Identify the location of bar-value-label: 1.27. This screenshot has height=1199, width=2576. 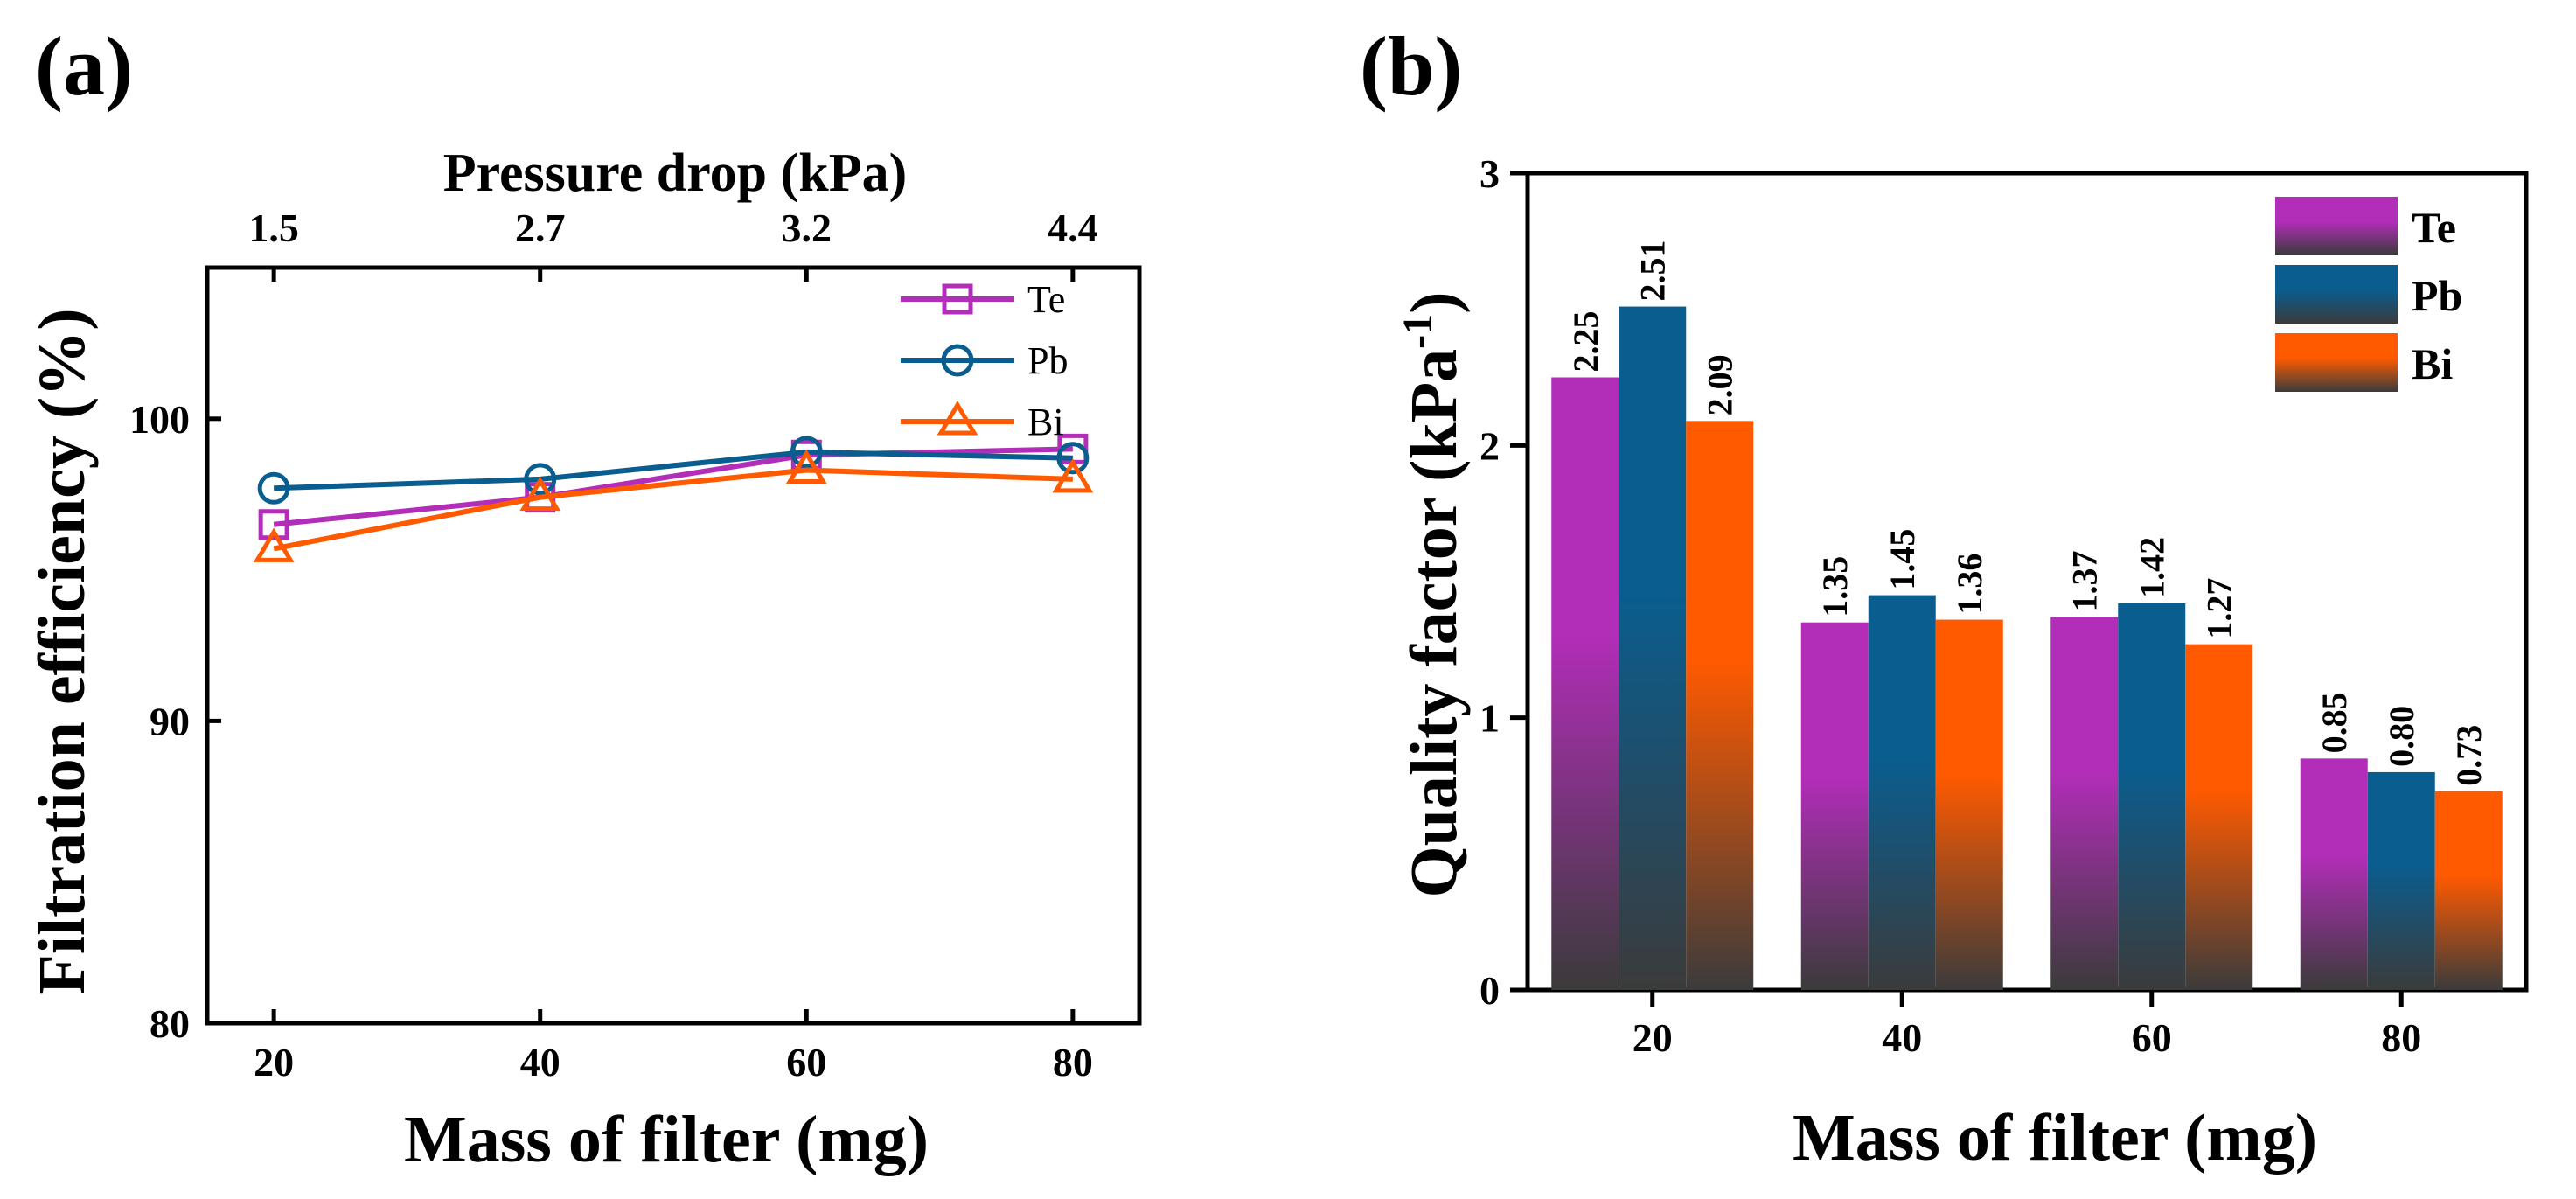
(2219, 609).